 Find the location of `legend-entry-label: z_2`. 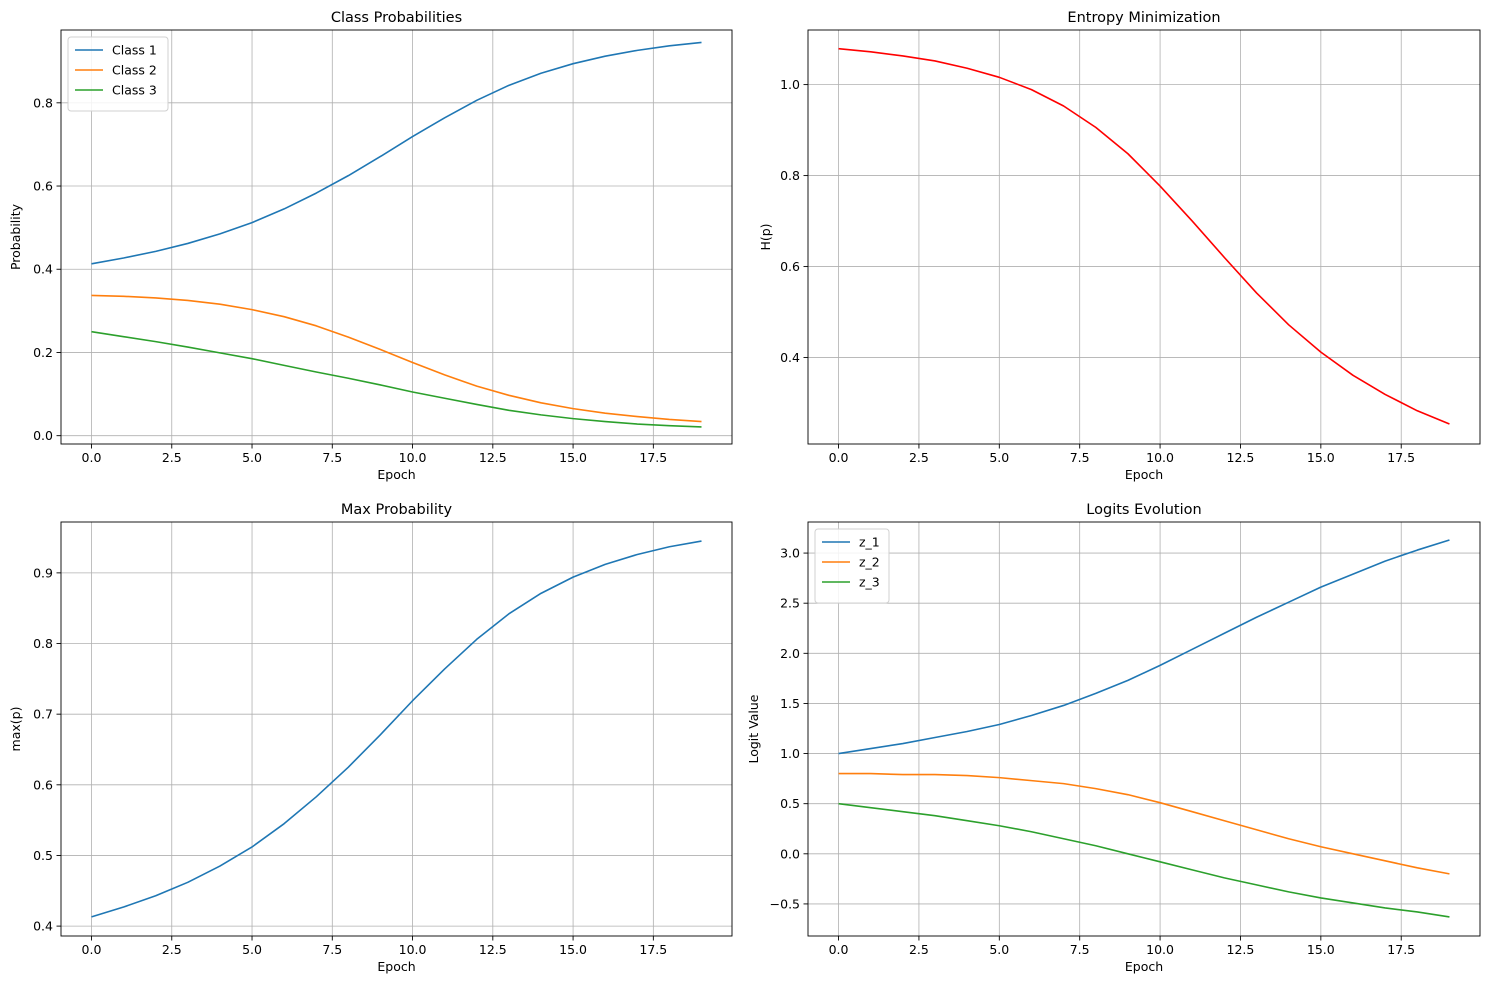

legend-entry-label: z_2 is located at coordinates (869, 562).